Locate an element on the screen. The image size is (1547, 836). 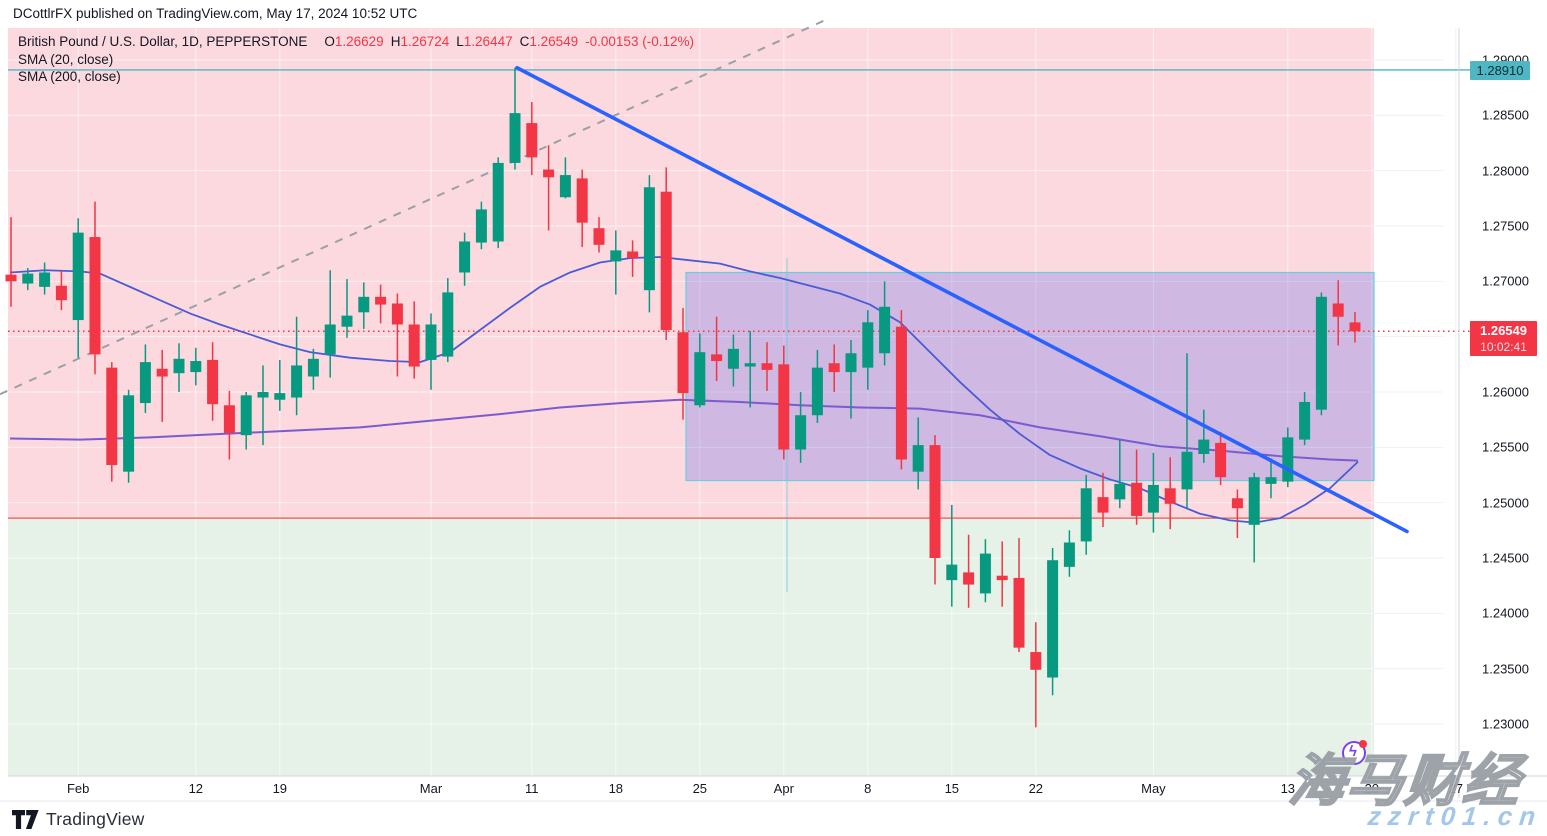
price-tick-label: 1.28500 is located at coordinates (1505, 115).